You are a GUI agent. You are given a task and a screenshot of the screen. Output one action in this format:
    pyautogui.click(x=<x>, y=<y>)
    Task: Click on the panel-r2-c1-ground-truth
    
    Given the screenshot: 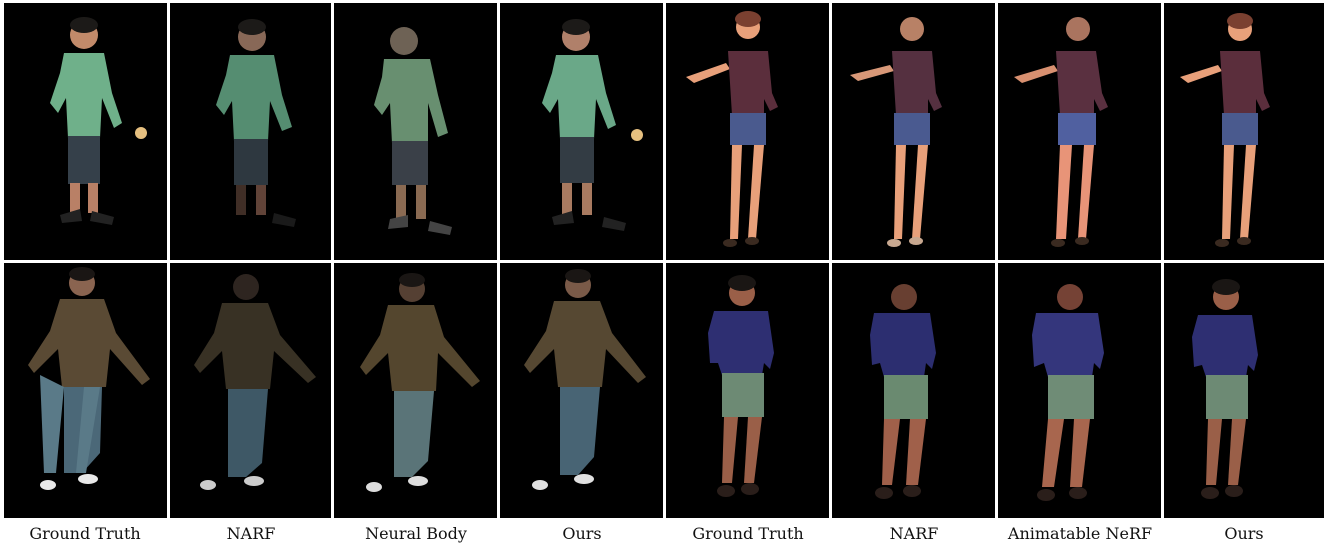 What is the action you would take?
    pyautogui.click(x=85, y=390)
    